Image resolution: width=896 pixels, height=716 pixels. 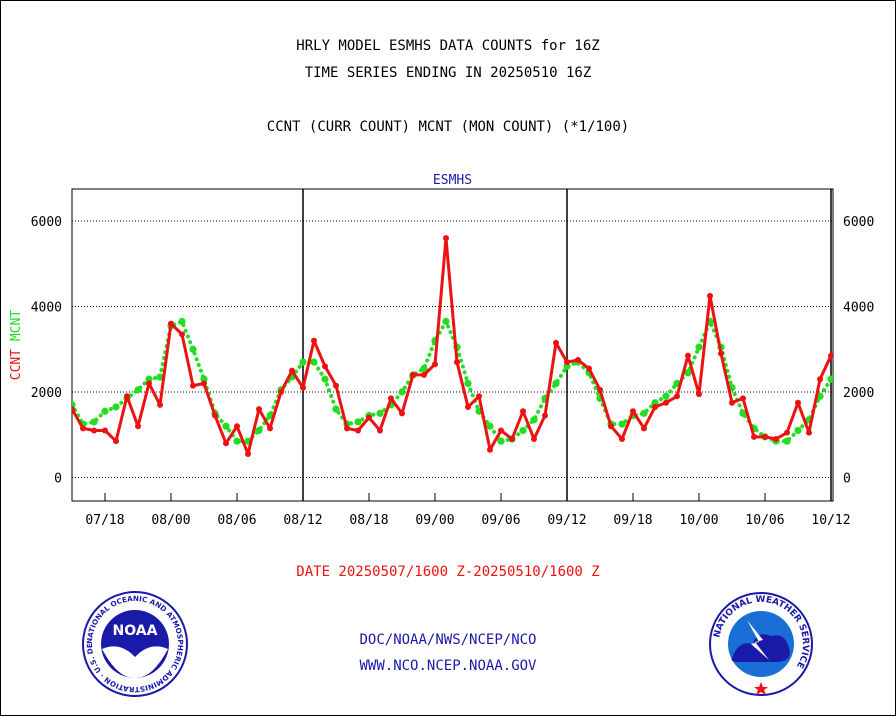 I want to click on y-axis-label-ccnt: CCNT, so click(x=16, y=360).